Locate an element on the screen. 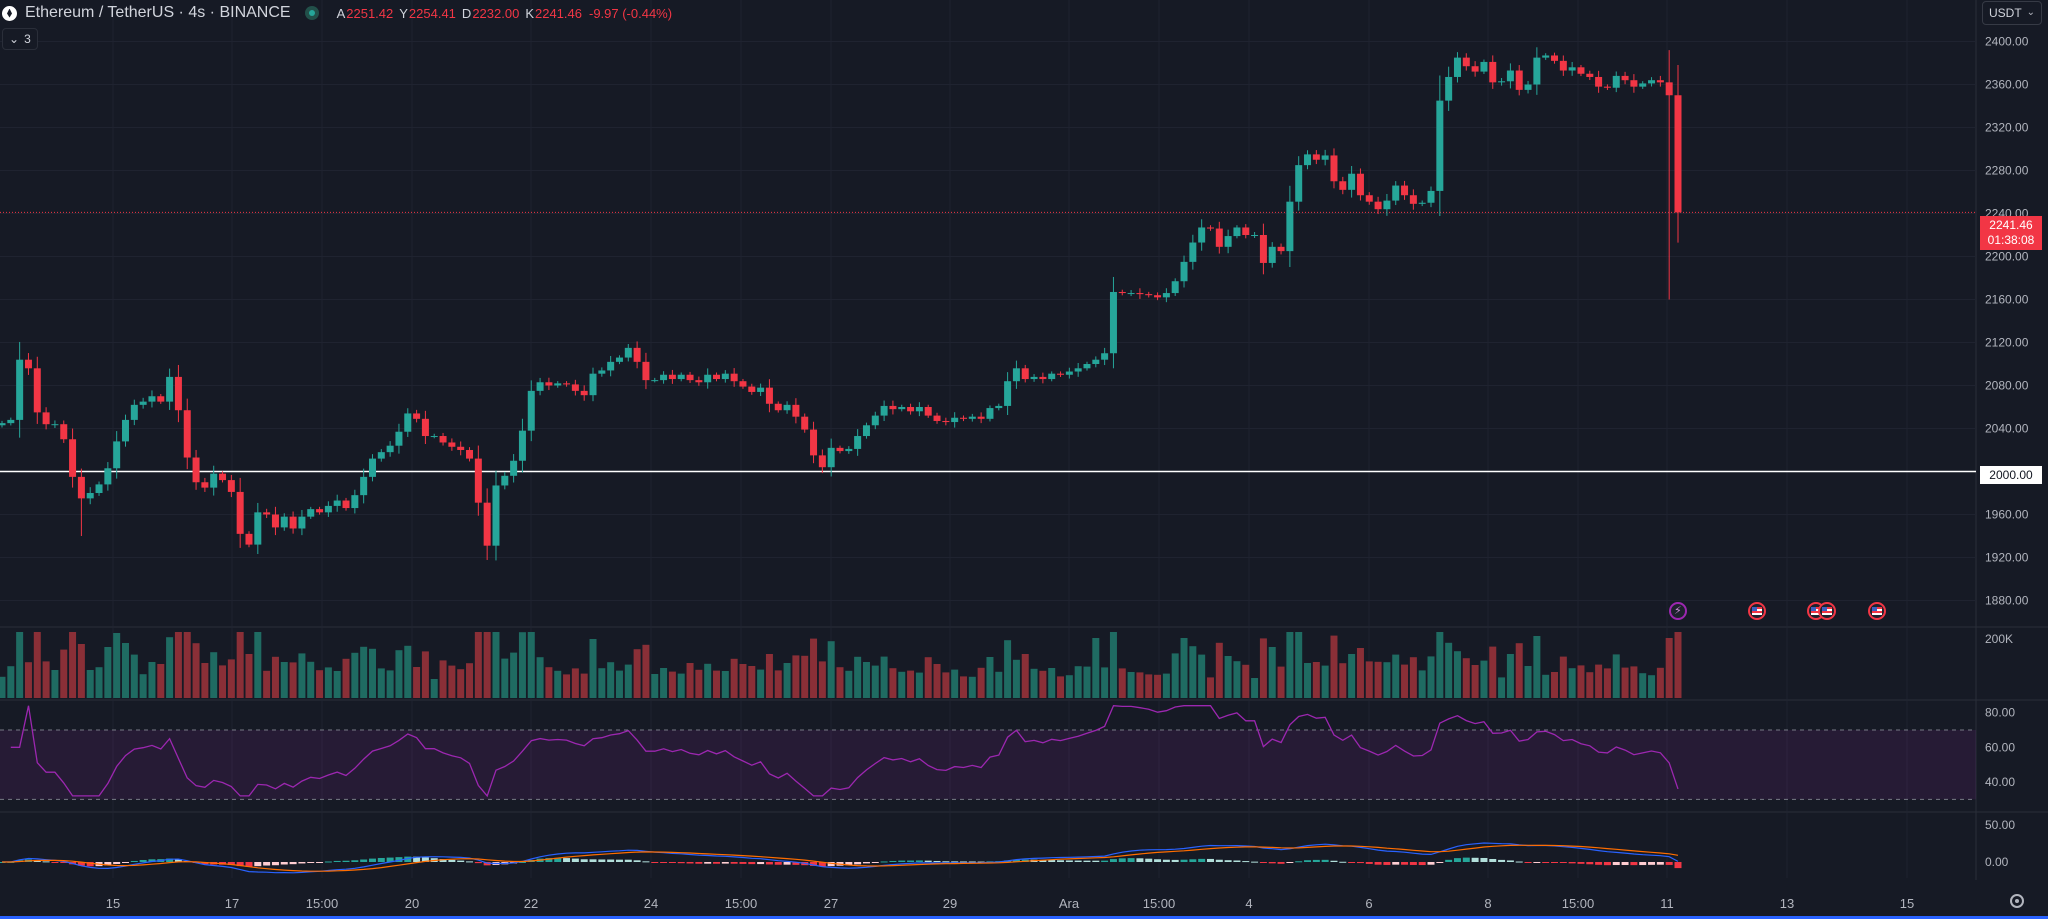 This screenshot has height=919, width=2048. time-tick-label: 17 is located at coordinates (232, 903).